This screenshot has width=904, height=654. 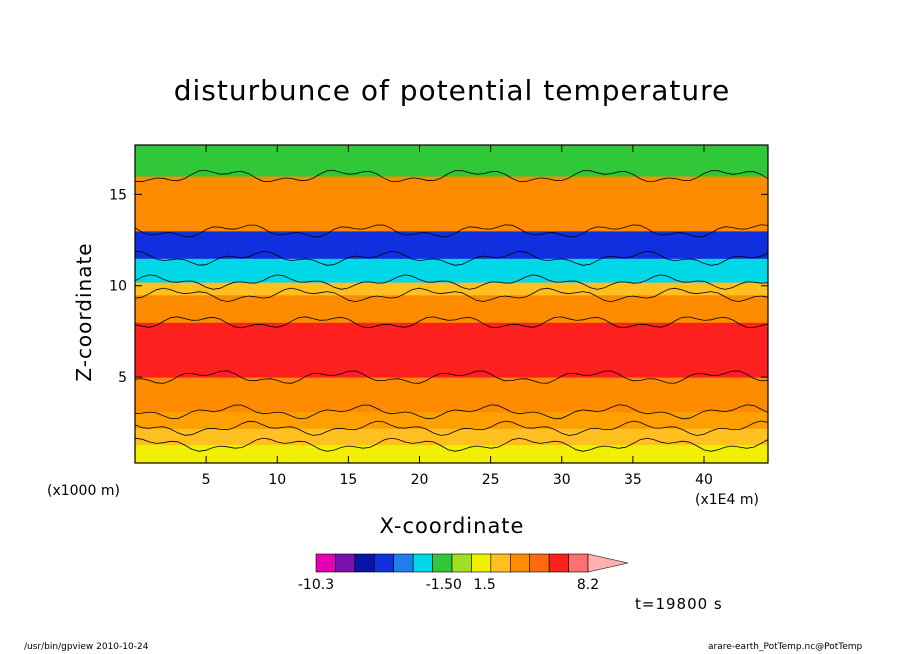 What do you see at coordinates (118, 287) in the screenshot?
I see `y-tick-label: 10` at bounding box center [118, 287].